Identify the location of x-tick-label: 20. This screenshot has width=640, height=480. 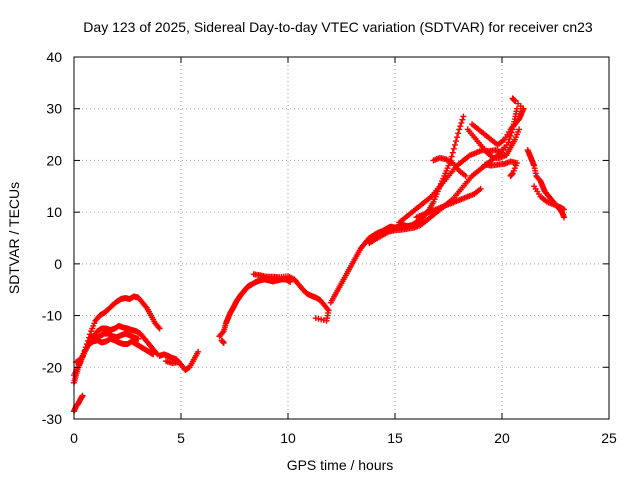
(502, 438).